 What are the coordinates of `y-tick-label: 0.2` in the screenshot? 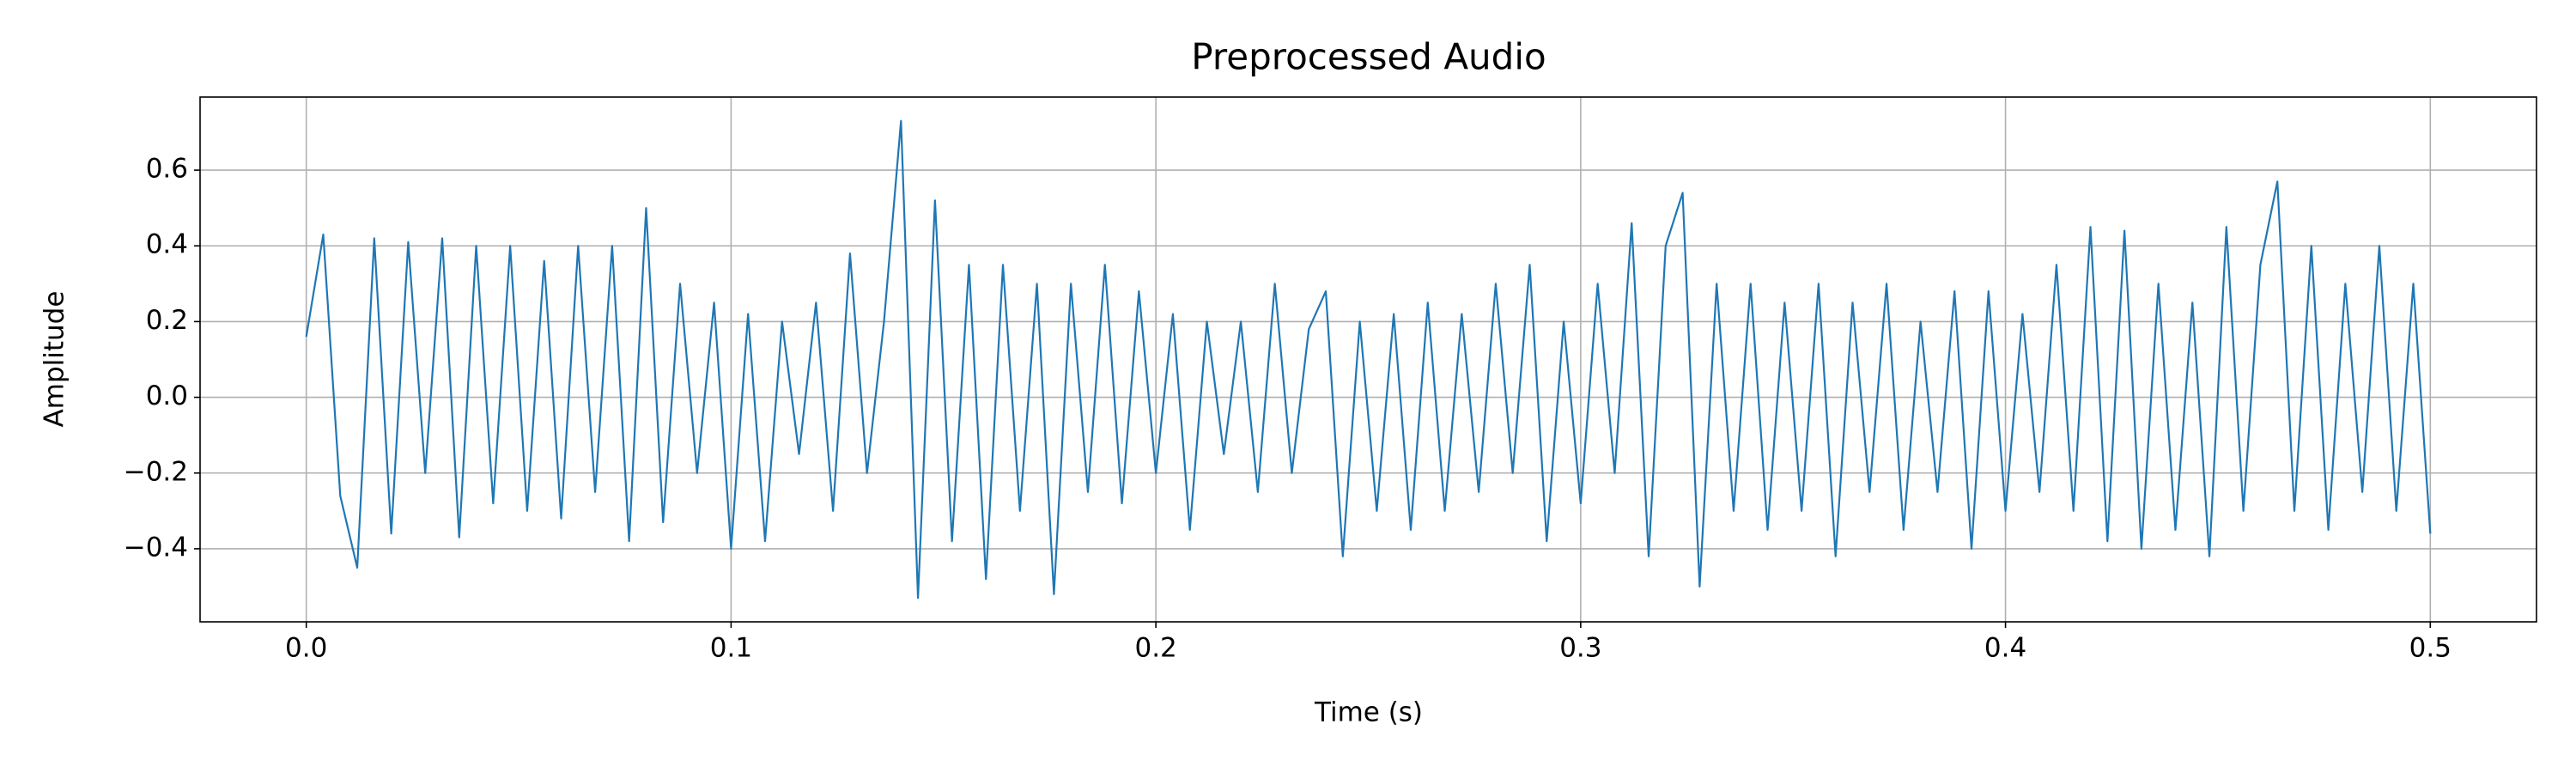 It's located at (167, 320).